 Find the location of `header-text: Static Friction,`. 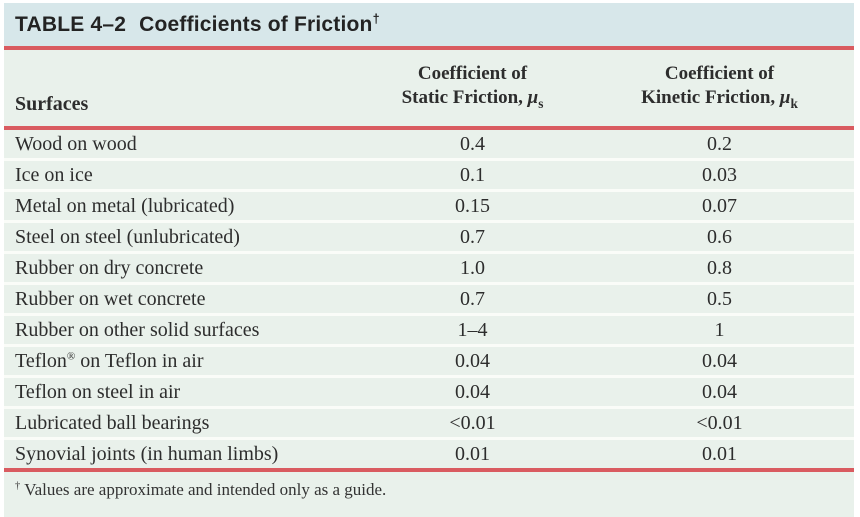

header-text: Static Friction, is located at coordinates (462, 98).